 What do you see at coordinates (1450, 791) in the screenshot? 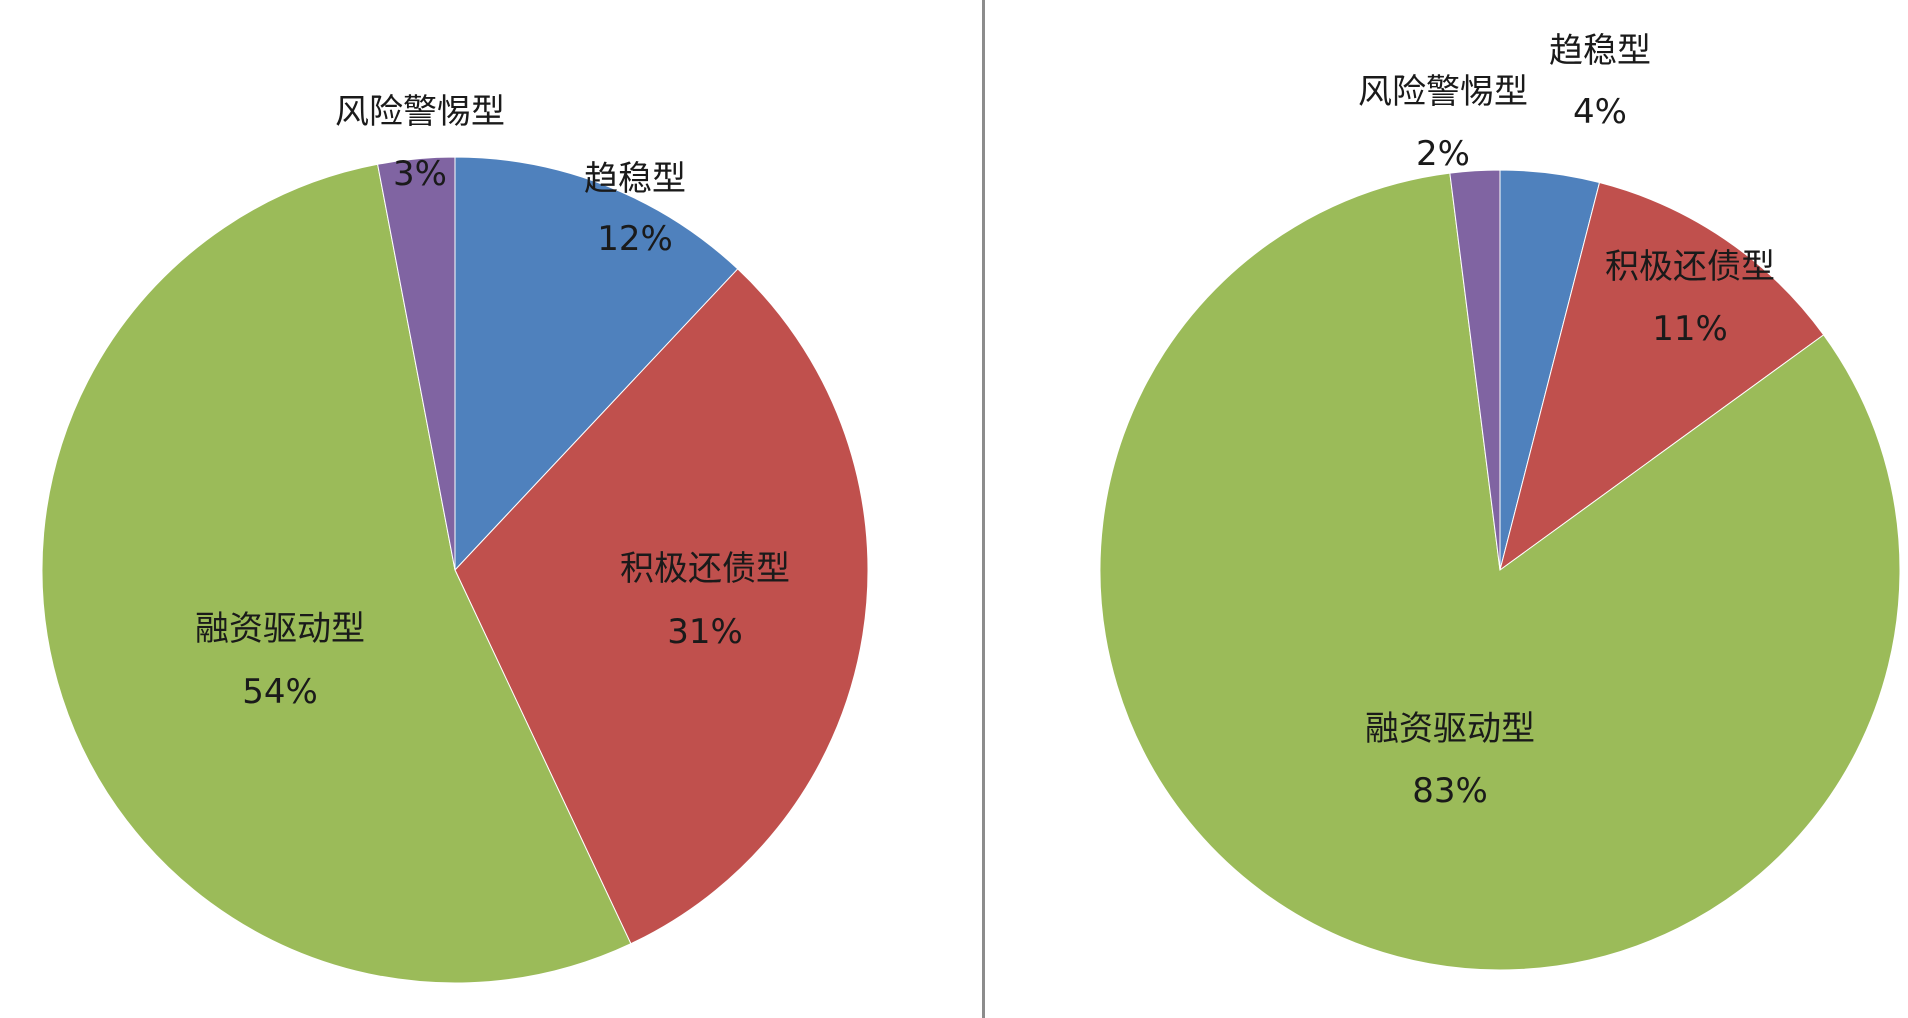
I see `slice-percent-financing-driven: 83%` at bounding box center [1450, 791].